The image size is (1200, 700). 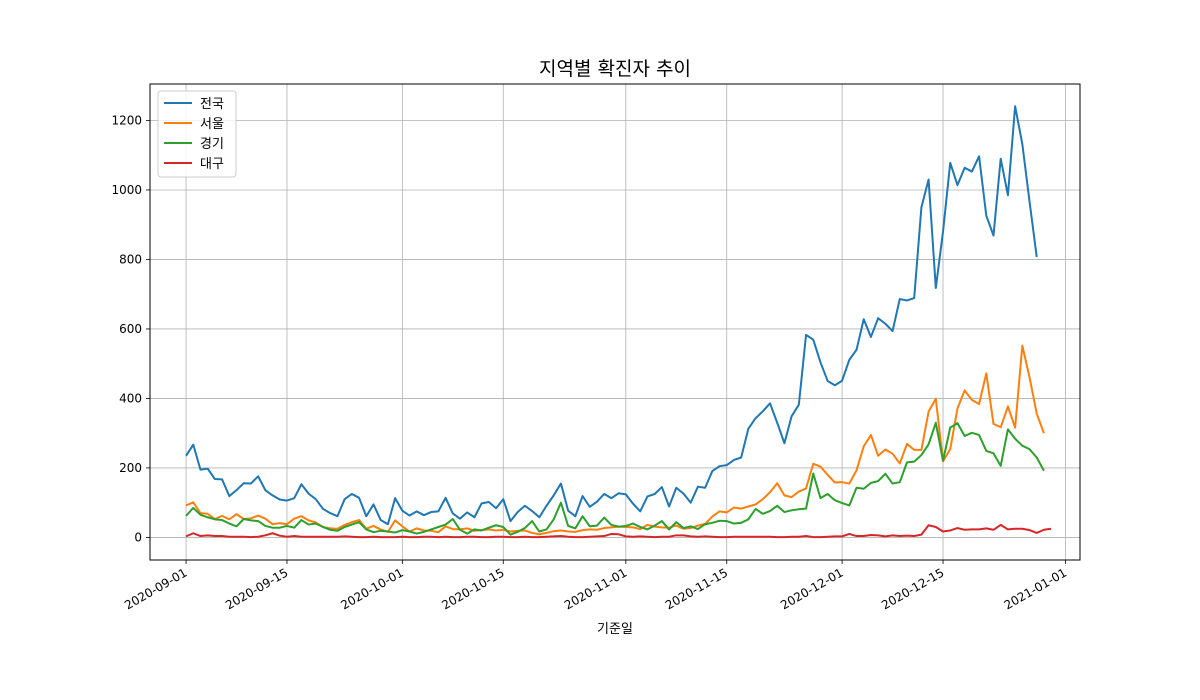 I want to click on legend-label: 대구, so click(x=212, y=164).